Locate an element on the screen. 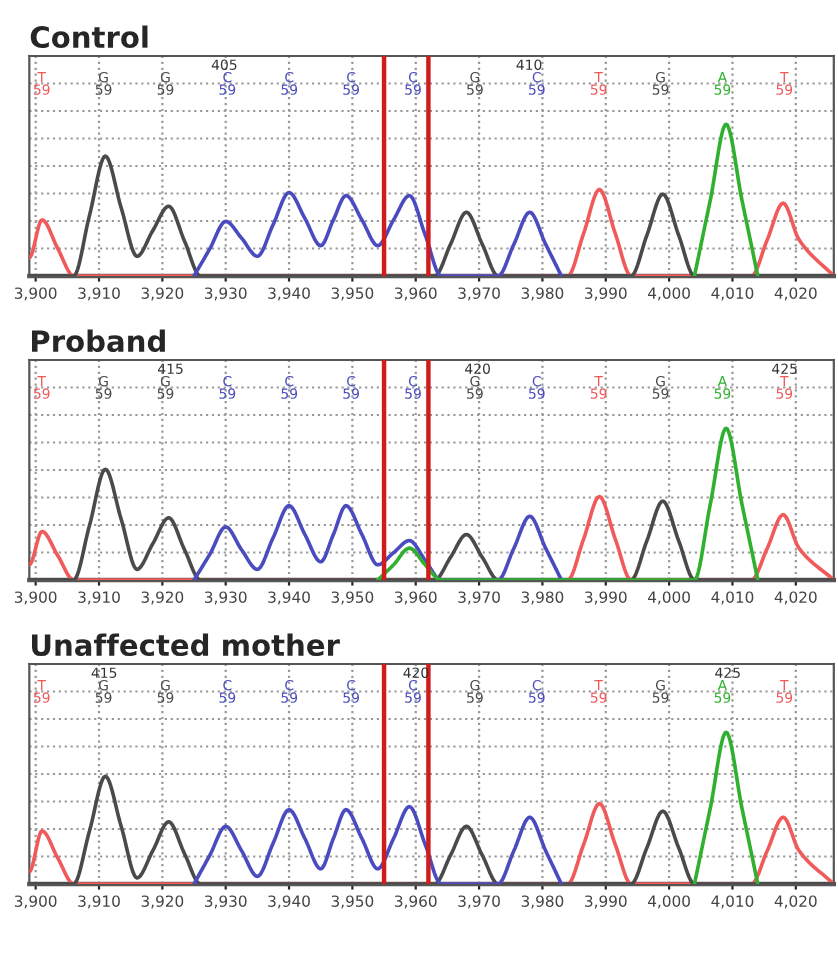  chart-title: Proband is located at coordinates (98, 341).